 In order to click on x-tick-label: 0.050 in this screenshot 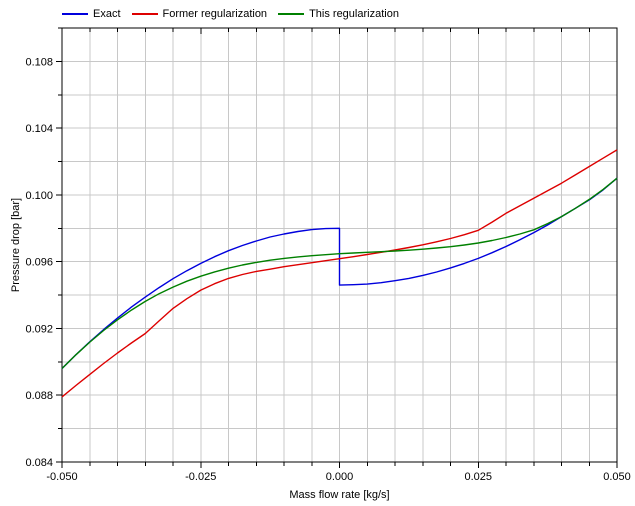, I will do `click(617, 477)`.